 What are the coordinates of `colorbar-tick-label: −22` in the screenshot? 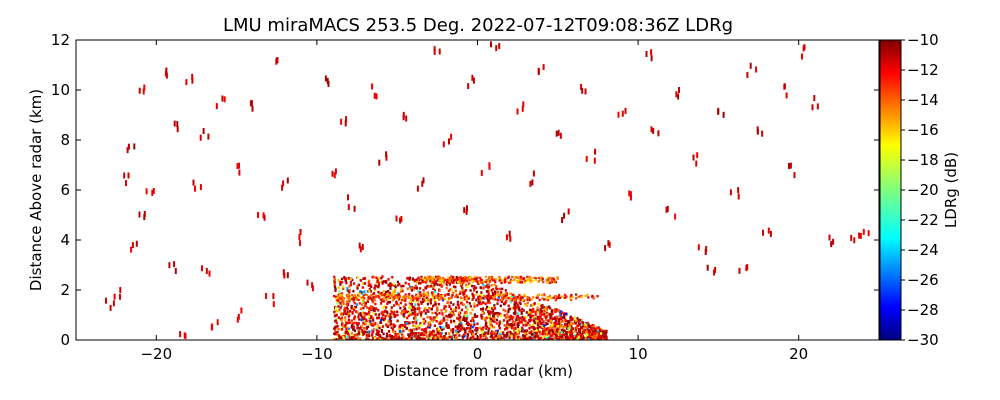 It's located at (923, 220).